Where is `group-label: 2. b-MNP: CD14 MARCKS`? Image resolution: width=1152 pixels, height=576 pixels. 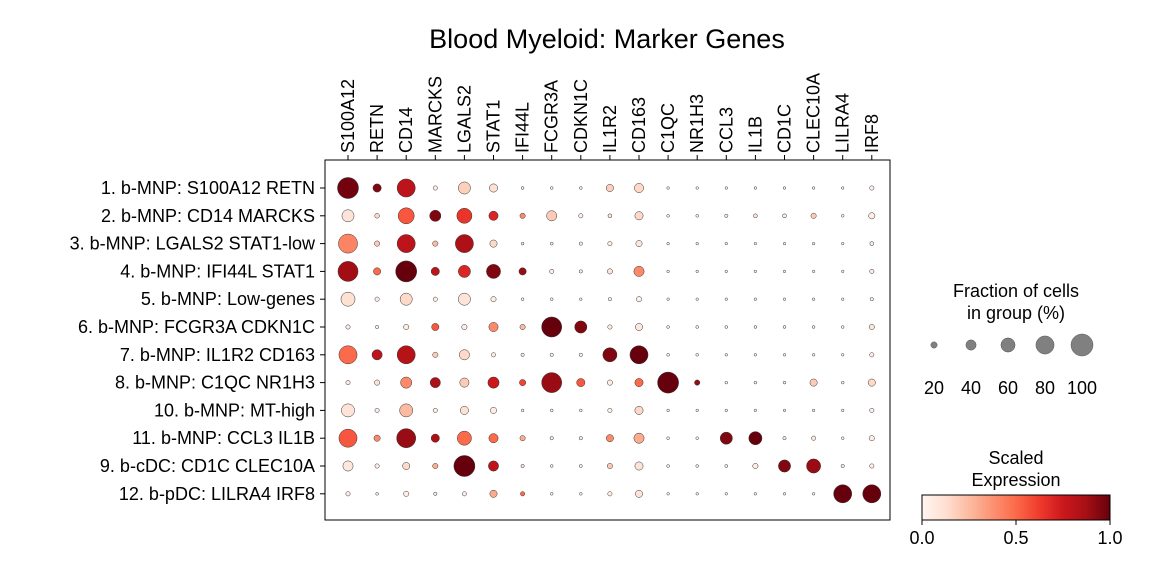 group-label: 2. b-MNP: CD14 MARCKS is located at coordinates (208, 216).